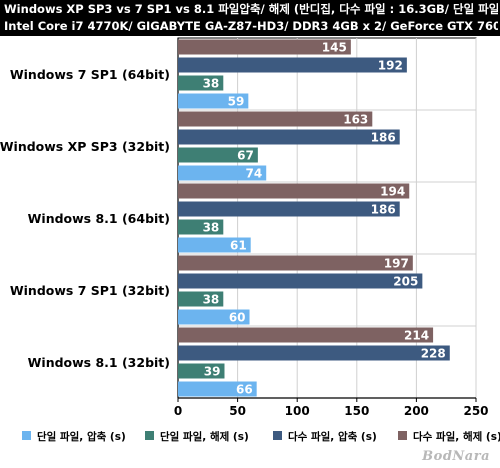 The width and height of the screenshot is (500, 468). Describe the element at coordinates (416, 336) in the screenshot. I see `bar-value-label: 214` at that location.